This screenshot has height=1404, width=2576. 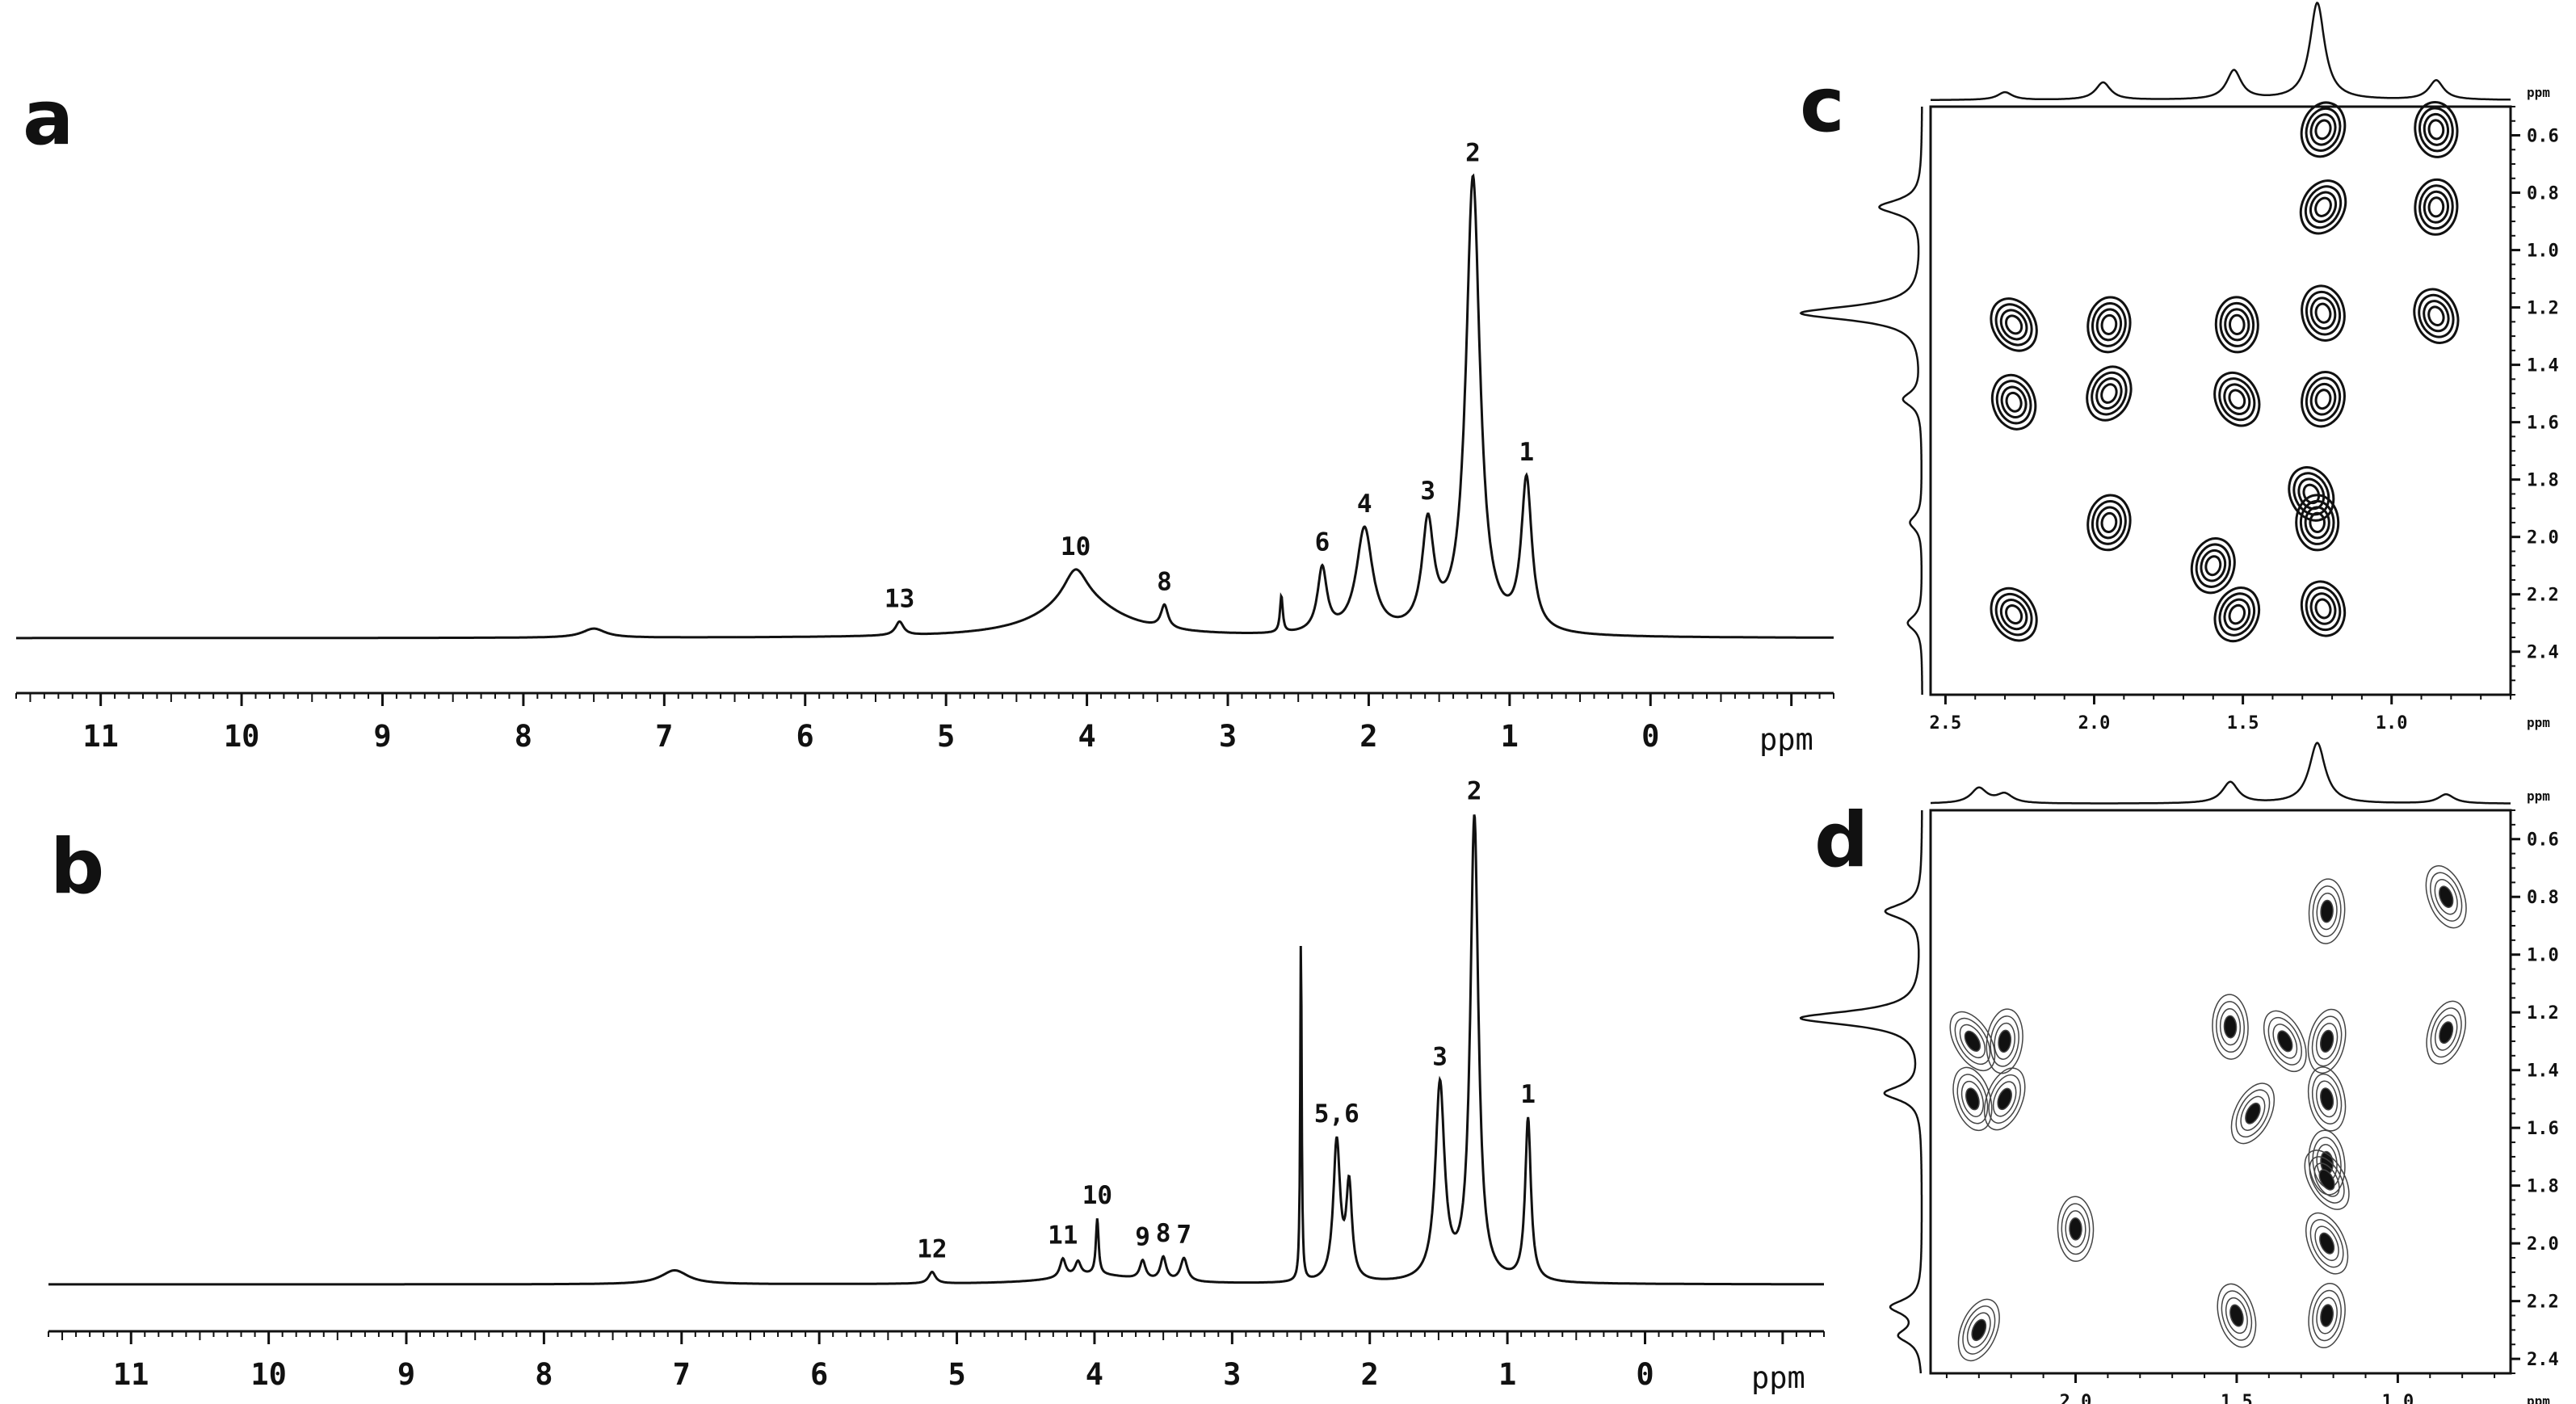 I want to click on peak-label: 2, so click(x=1474, y=791).